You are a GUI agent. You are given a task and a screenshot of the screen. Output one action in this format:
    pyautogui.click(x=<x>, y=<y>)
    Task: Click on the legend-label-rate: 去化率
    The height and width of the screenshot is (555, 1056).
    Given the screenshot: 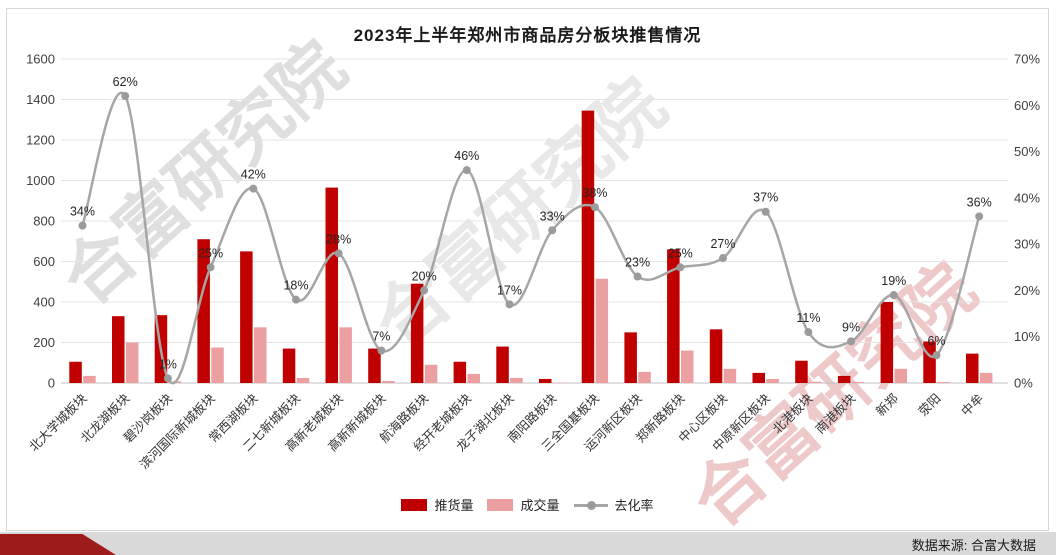 What is the action you would take?
    pyautogui.click(x=634, y=505)
    